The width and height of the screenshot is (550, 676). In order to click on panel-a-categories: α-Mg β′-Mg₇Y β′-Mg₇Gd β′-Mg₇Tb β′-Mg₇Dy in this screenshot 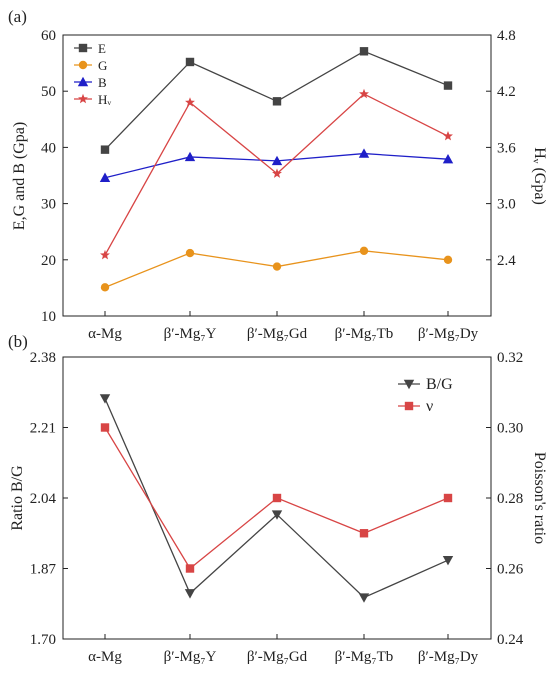, I will do `click(283, 334)`.